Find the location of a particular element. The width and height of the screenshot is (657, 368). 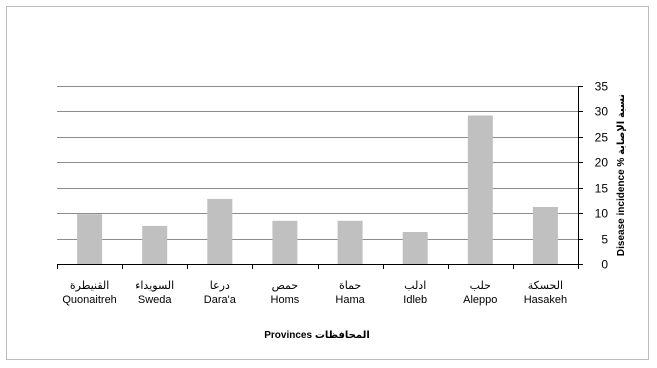

x-tick-label-english: Homs is located at coordinates (285, 300).